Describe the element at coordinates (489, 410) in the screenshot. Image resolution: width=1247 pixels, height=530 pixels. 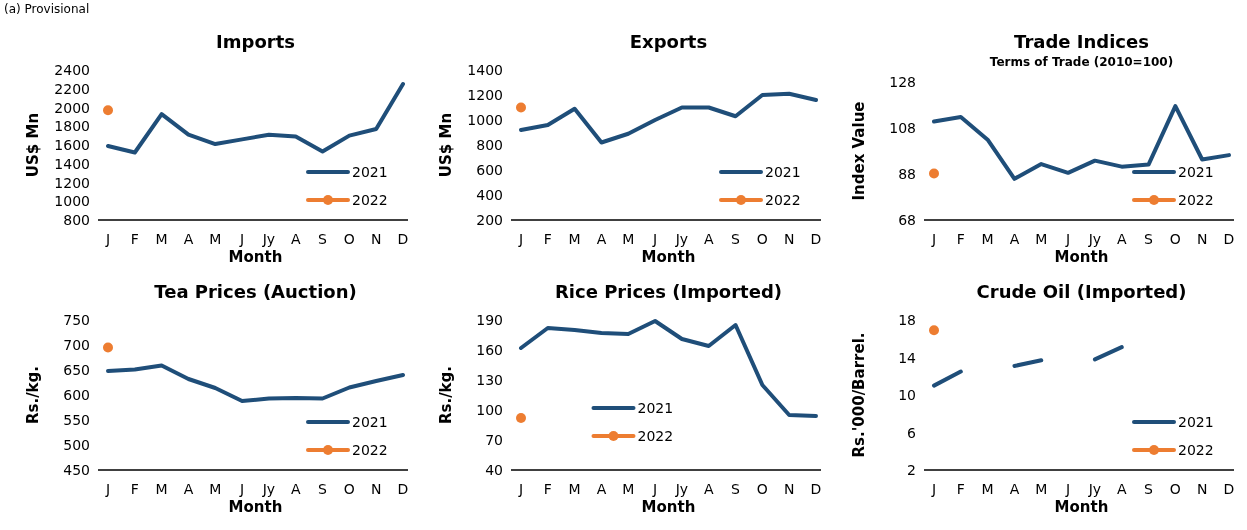
I see `y-tick-label: 100` at that location.